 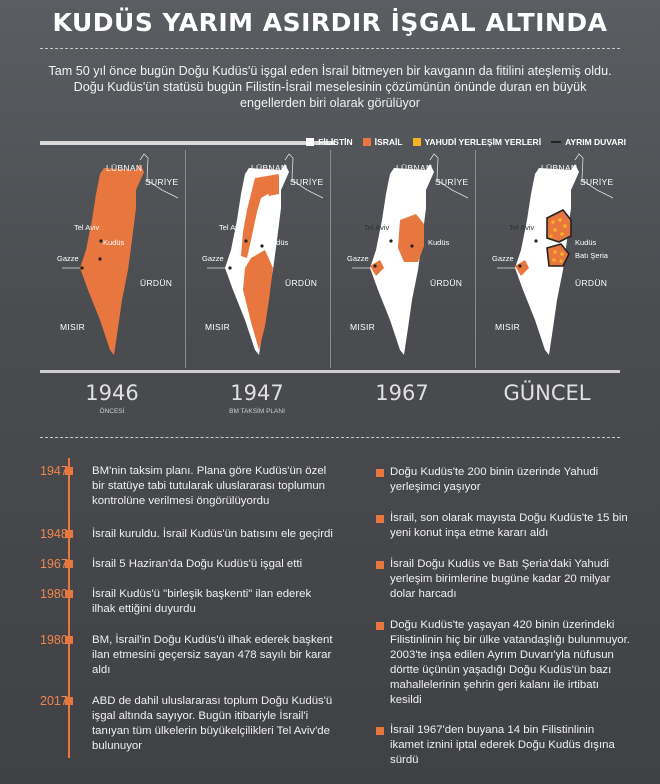 What do you see at coordinates (187, 143) in the screenshot?
I see `header-bar` at bounding box center [187, 143].